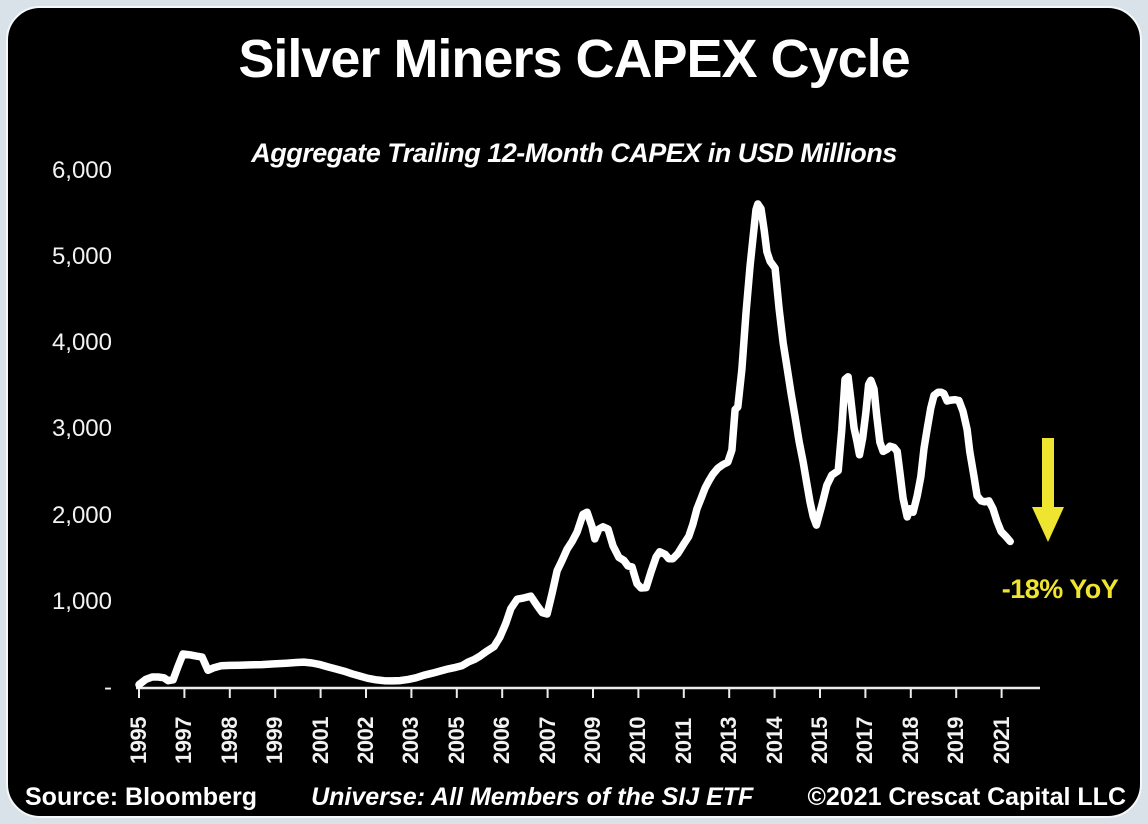 Image resolution: width=1148 pixels, height=824 pixels. Describe the element at coordinates (638, 740) in the screenshot. I see `x-axis-label: 2010` at that location.